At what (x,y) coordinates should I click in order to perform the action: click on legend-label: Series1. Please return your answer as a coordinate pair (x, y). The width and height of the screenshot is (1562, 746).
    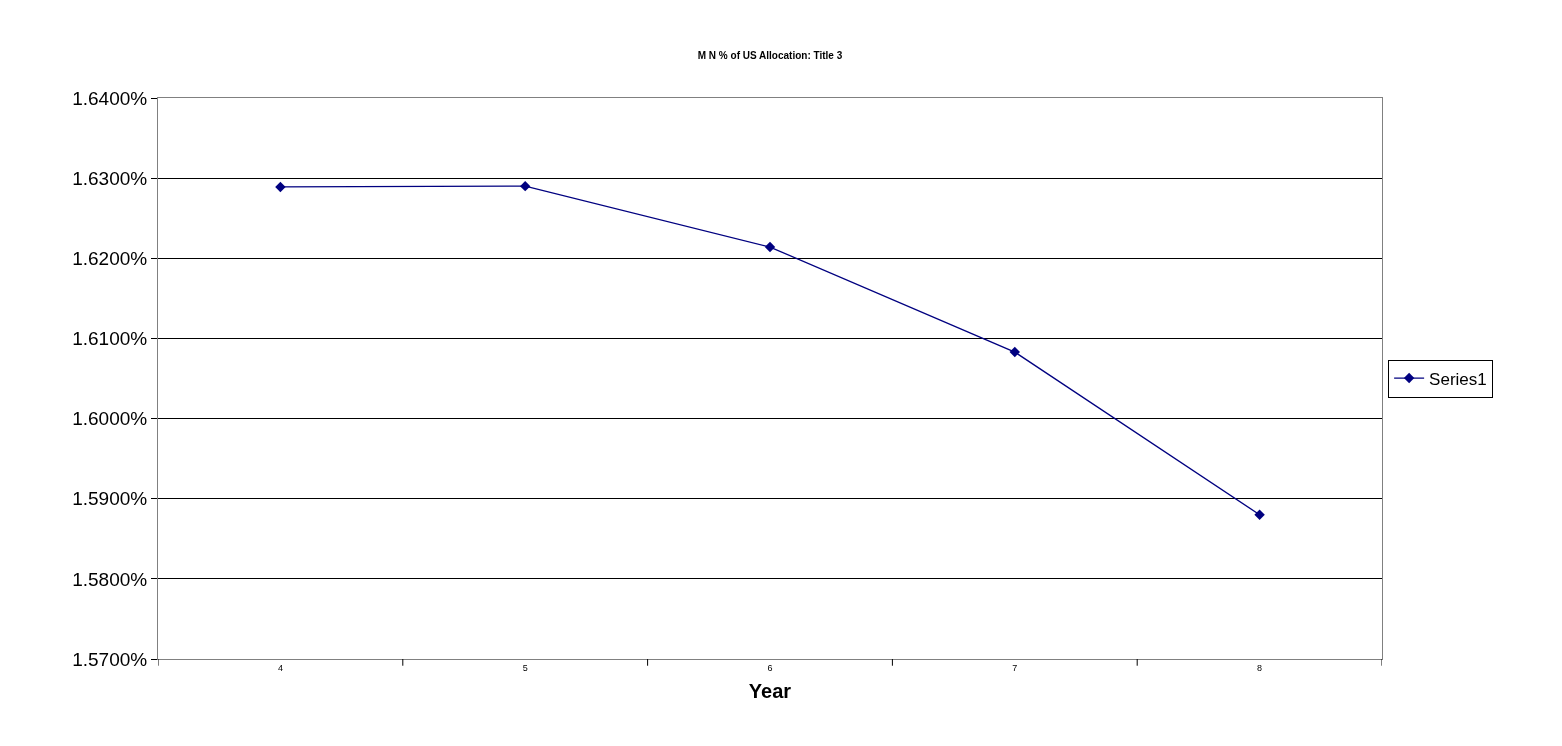
    Looking at the image, I should click on (1458, 379).